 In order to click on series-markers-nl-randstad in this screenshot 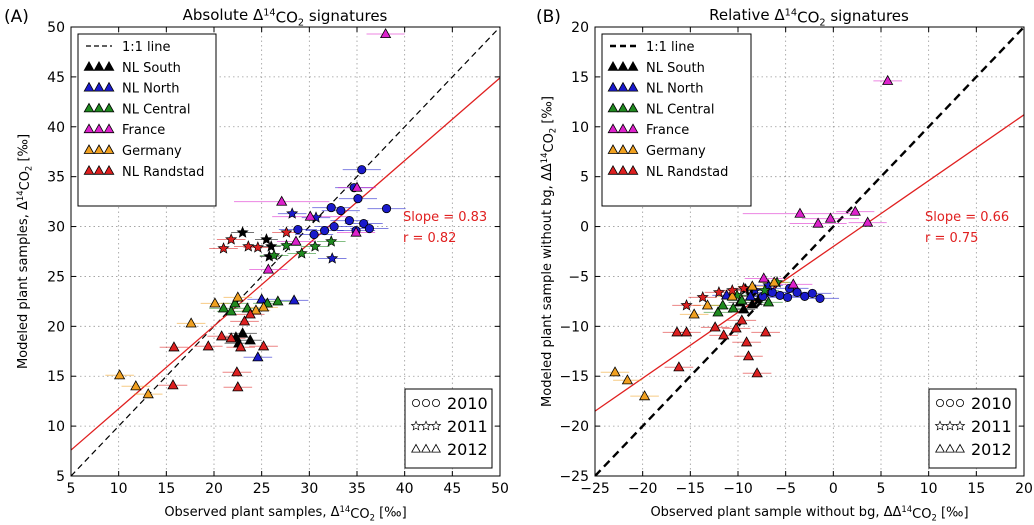, I will do `click(721, 330)`.